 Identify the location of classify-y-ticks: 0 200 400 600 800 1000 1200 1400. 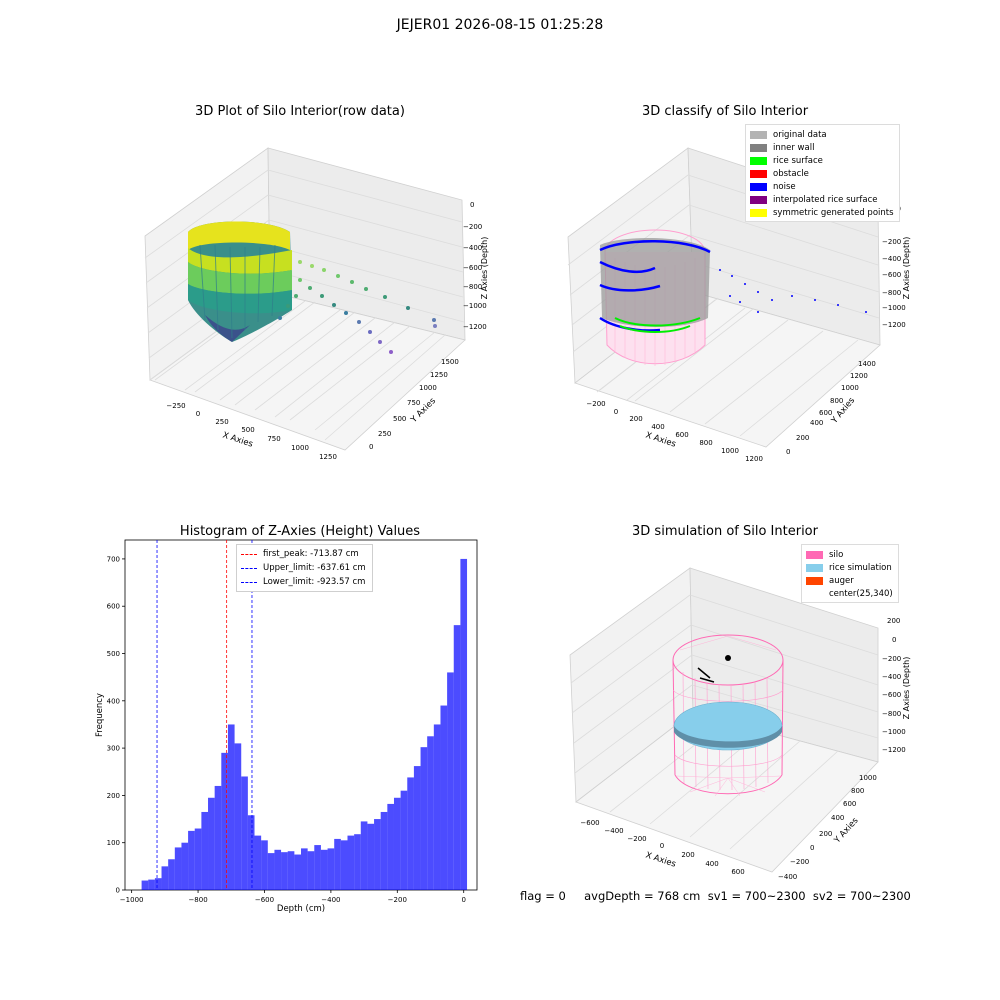
(831, 408).